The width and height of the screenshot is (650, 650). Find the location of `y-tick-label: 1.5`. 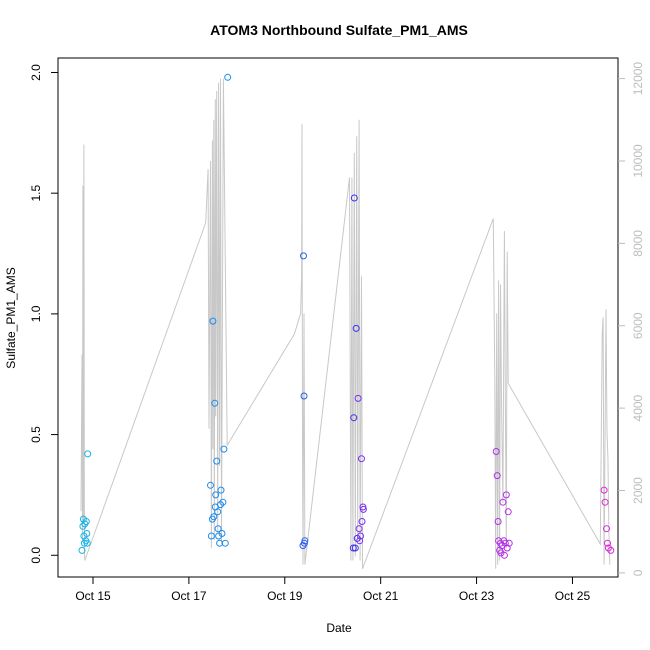

y-tick-label: 1.5 is located at coordinates (36, 193).